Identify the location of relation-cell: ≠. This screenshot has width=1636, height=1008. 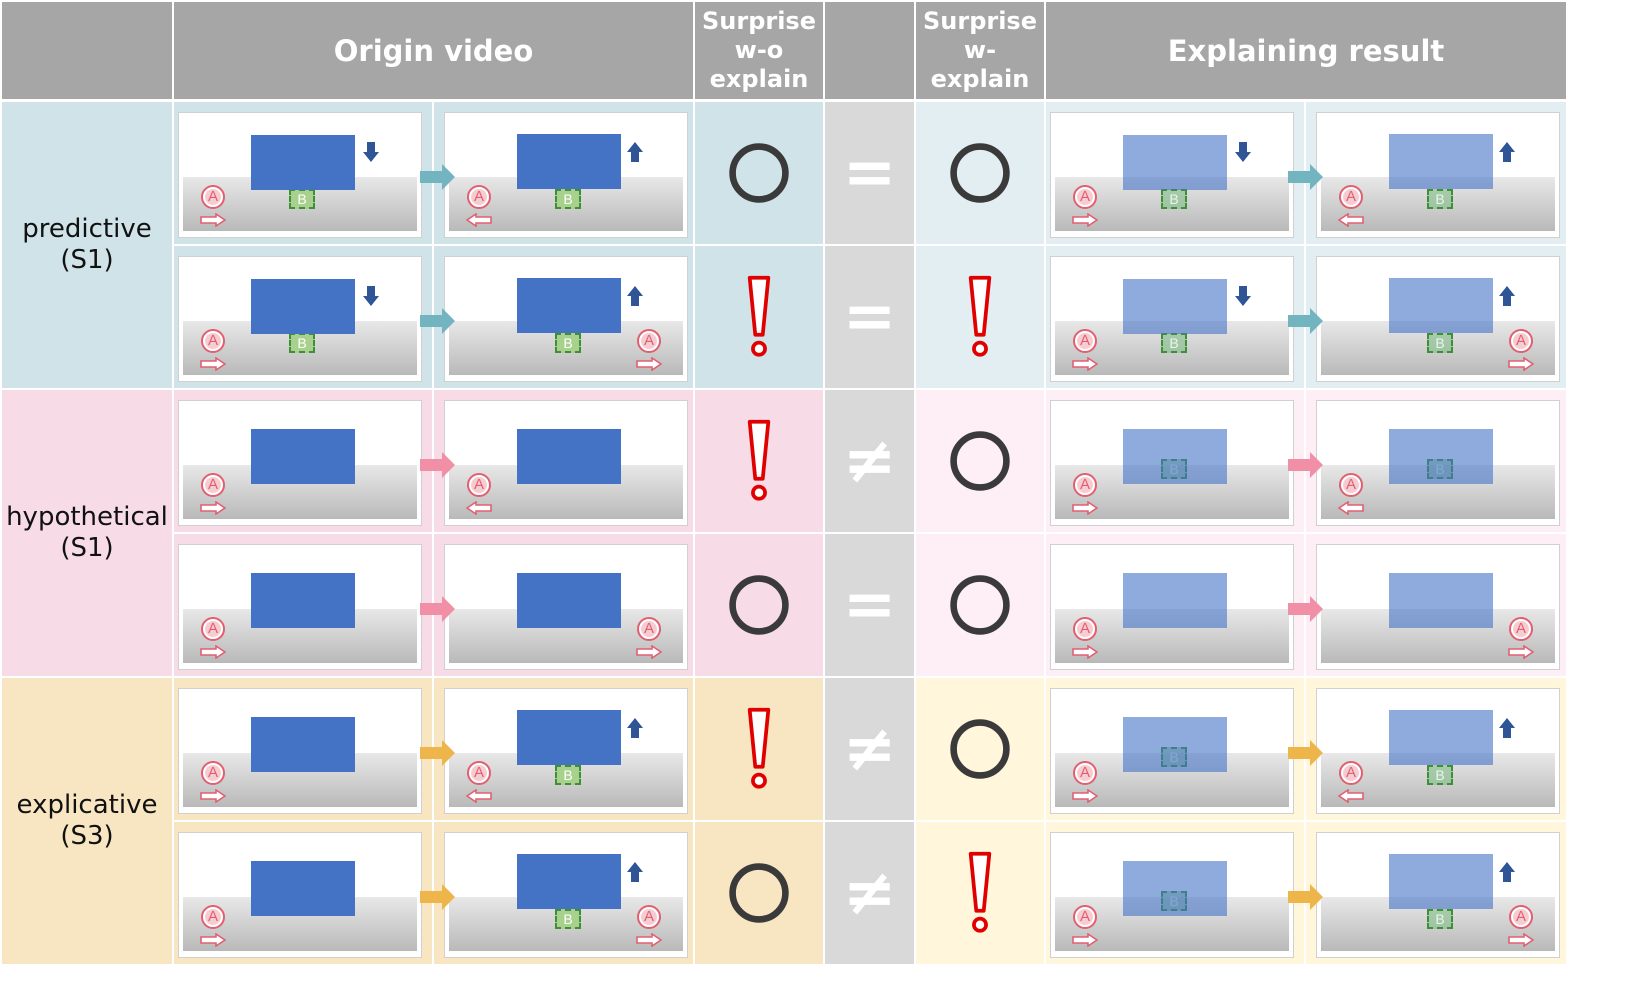
(869, 461).